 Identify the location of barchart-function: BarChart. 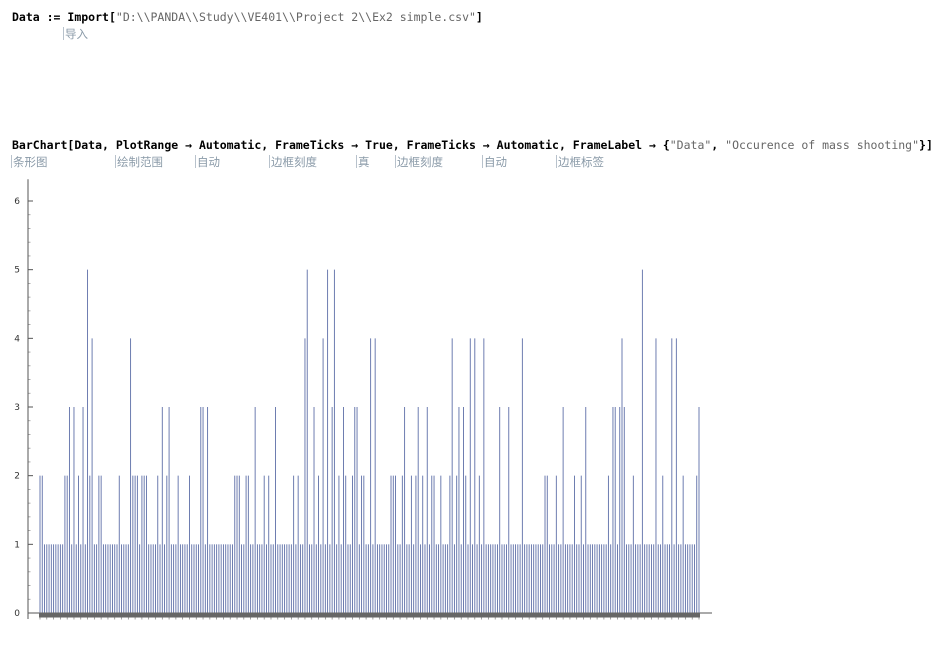
(40, 145).